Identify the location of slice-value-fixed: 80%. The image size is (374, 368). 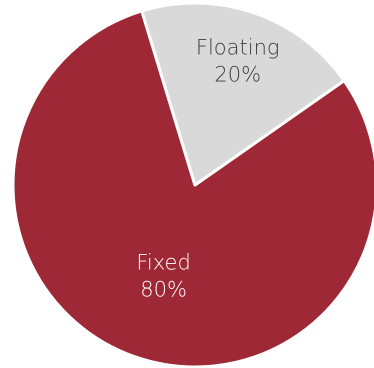
(163, 290).